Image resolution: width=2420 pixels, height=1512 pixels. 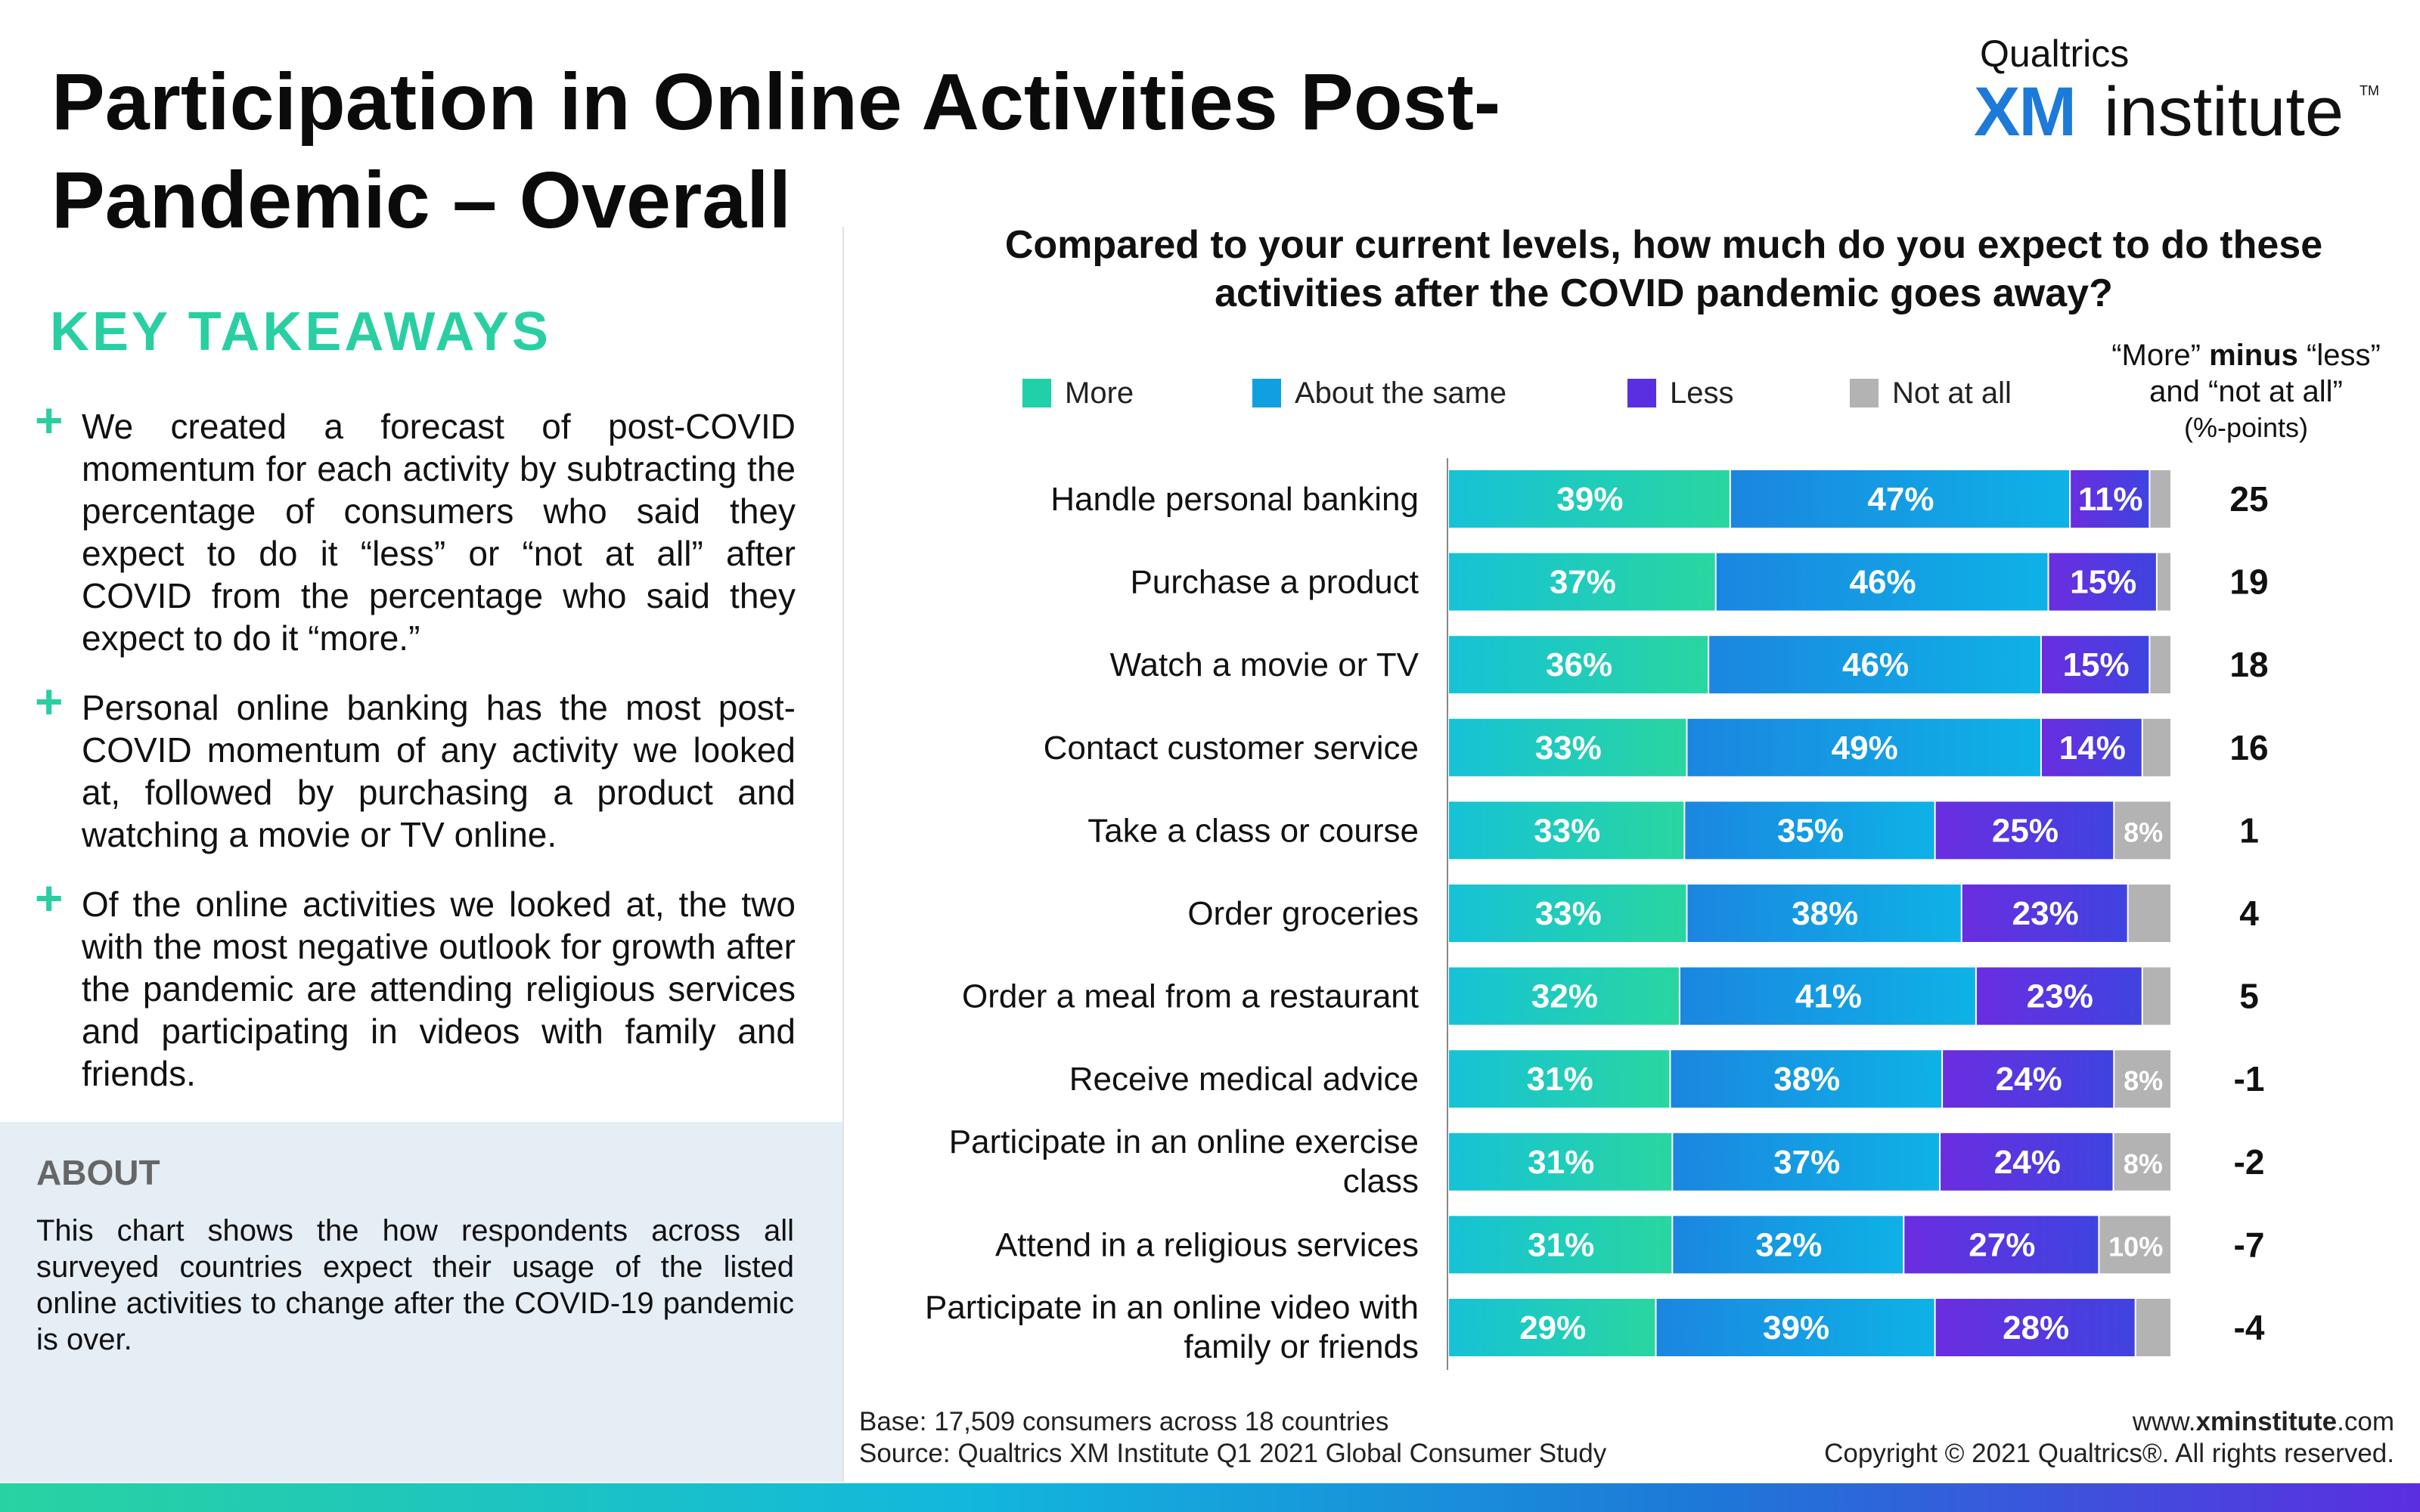 What do you see at coordinates (1266, 393) in the screenshot?
I see `legend-swatch-about-the-same` at bounding box center [1266, 393].